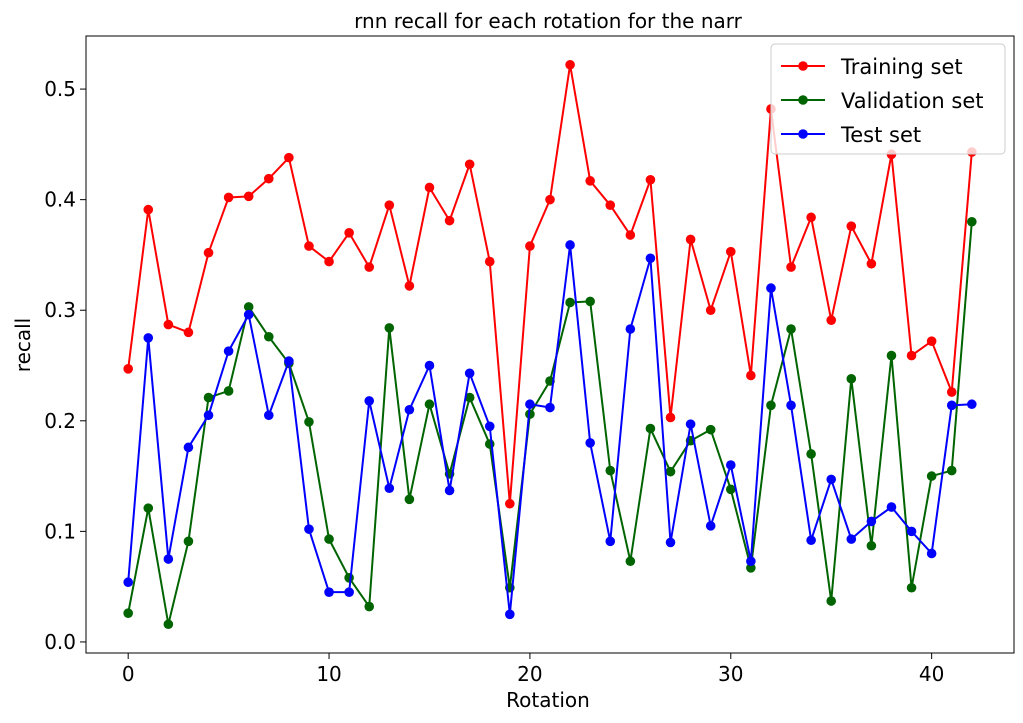 This screenshot has height=723, width=1023. I want to click on legend: Training set Validation set Test set, so click(888, 99).